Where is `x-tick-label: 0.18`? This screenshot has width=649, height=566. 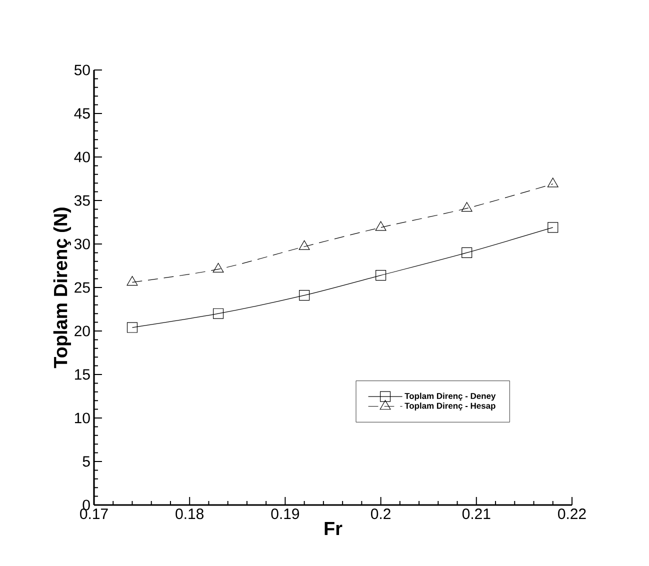
x-tick-label: 0.18 is located at coordinates (190, 514).